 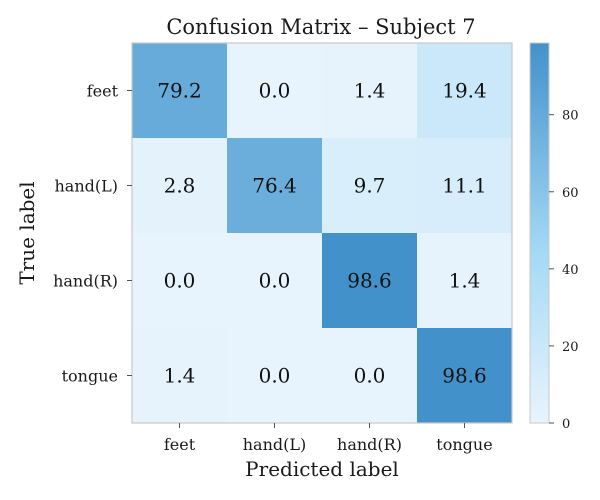 I want to click on heatmap-cell-r3-c2, so click(x=369, y=375).